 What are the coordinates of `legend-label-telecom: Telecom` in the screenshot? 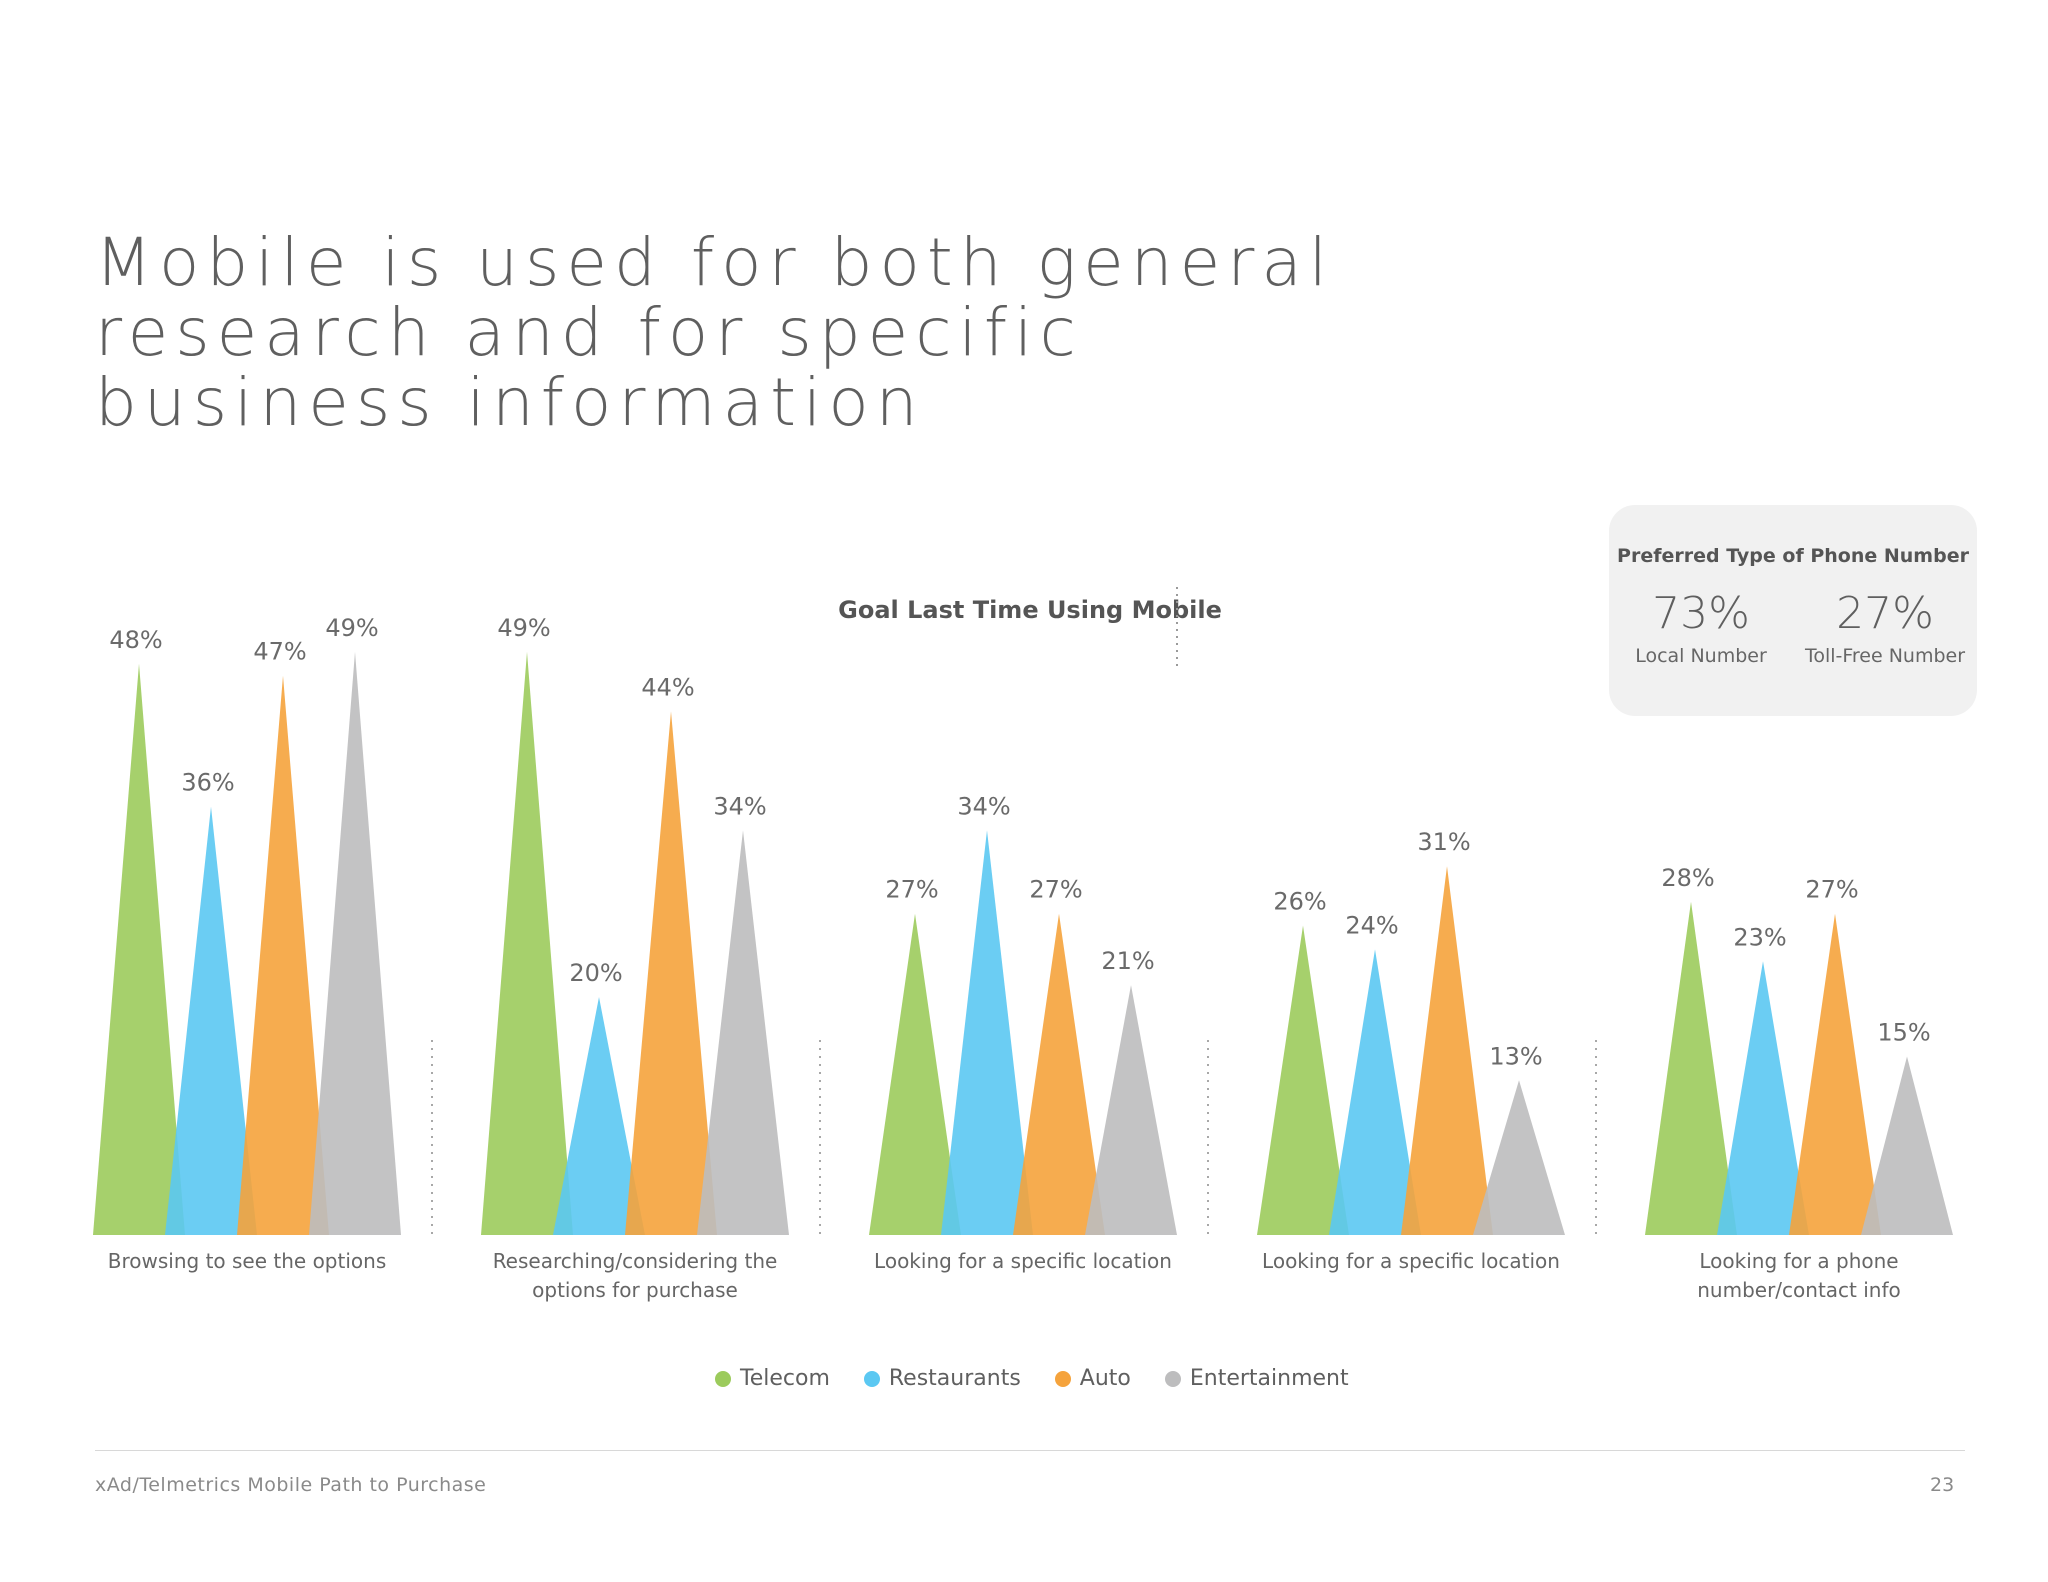 It's located at (785, 1378).